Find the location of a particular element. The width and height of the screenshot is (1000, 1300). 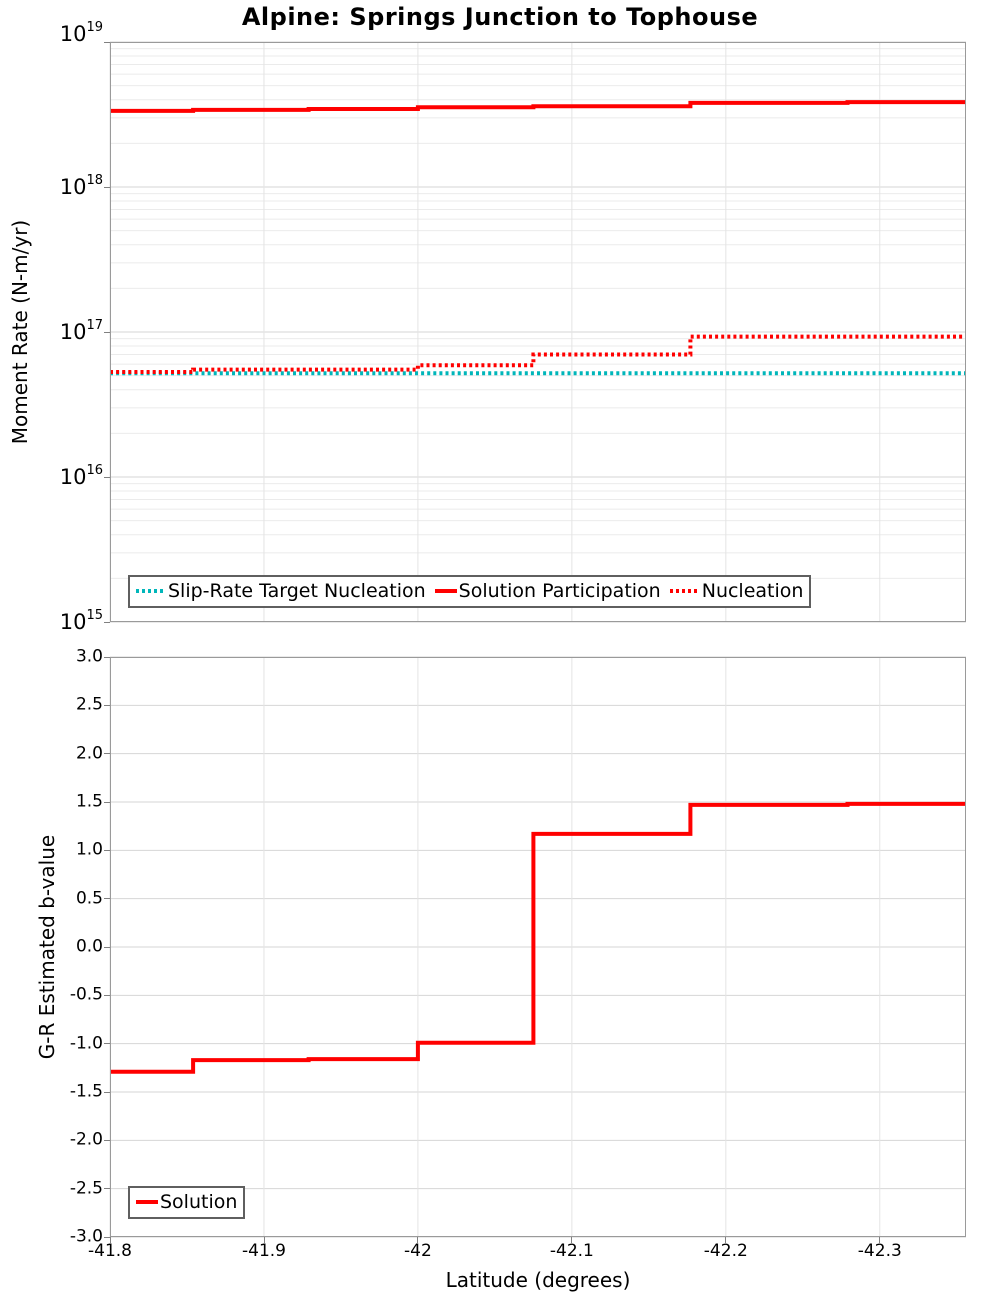

y-tick-label: 2.0 is located at coordinates (89, 753).